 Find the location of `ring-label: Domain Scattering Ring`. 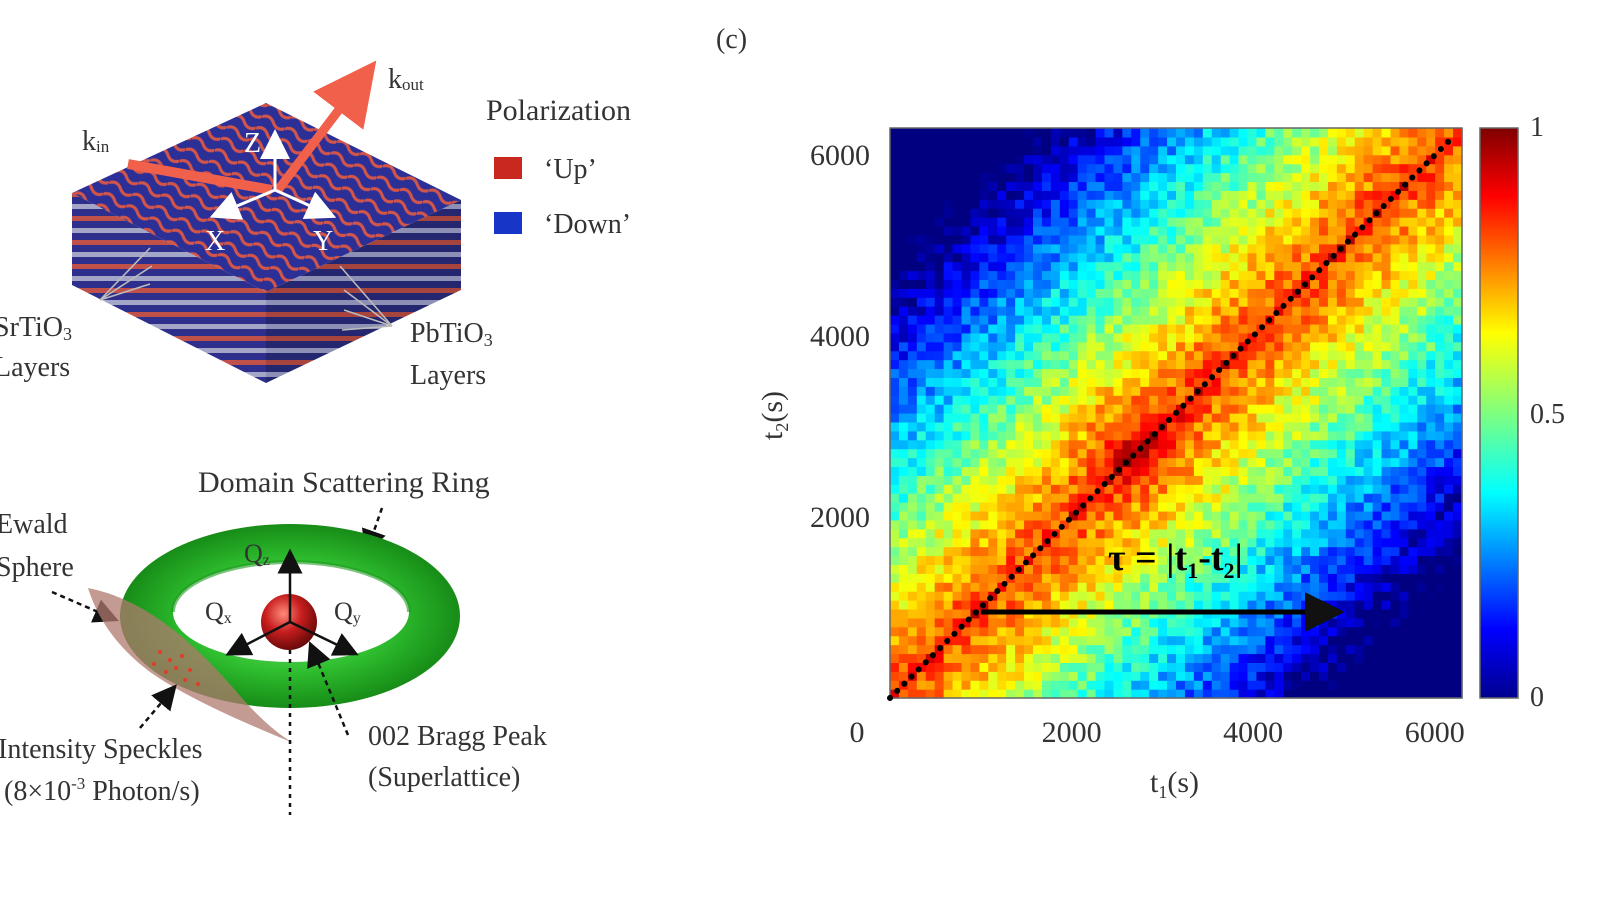

ring-label: Domain Scattering Ring is located at coordinates (344, 482).